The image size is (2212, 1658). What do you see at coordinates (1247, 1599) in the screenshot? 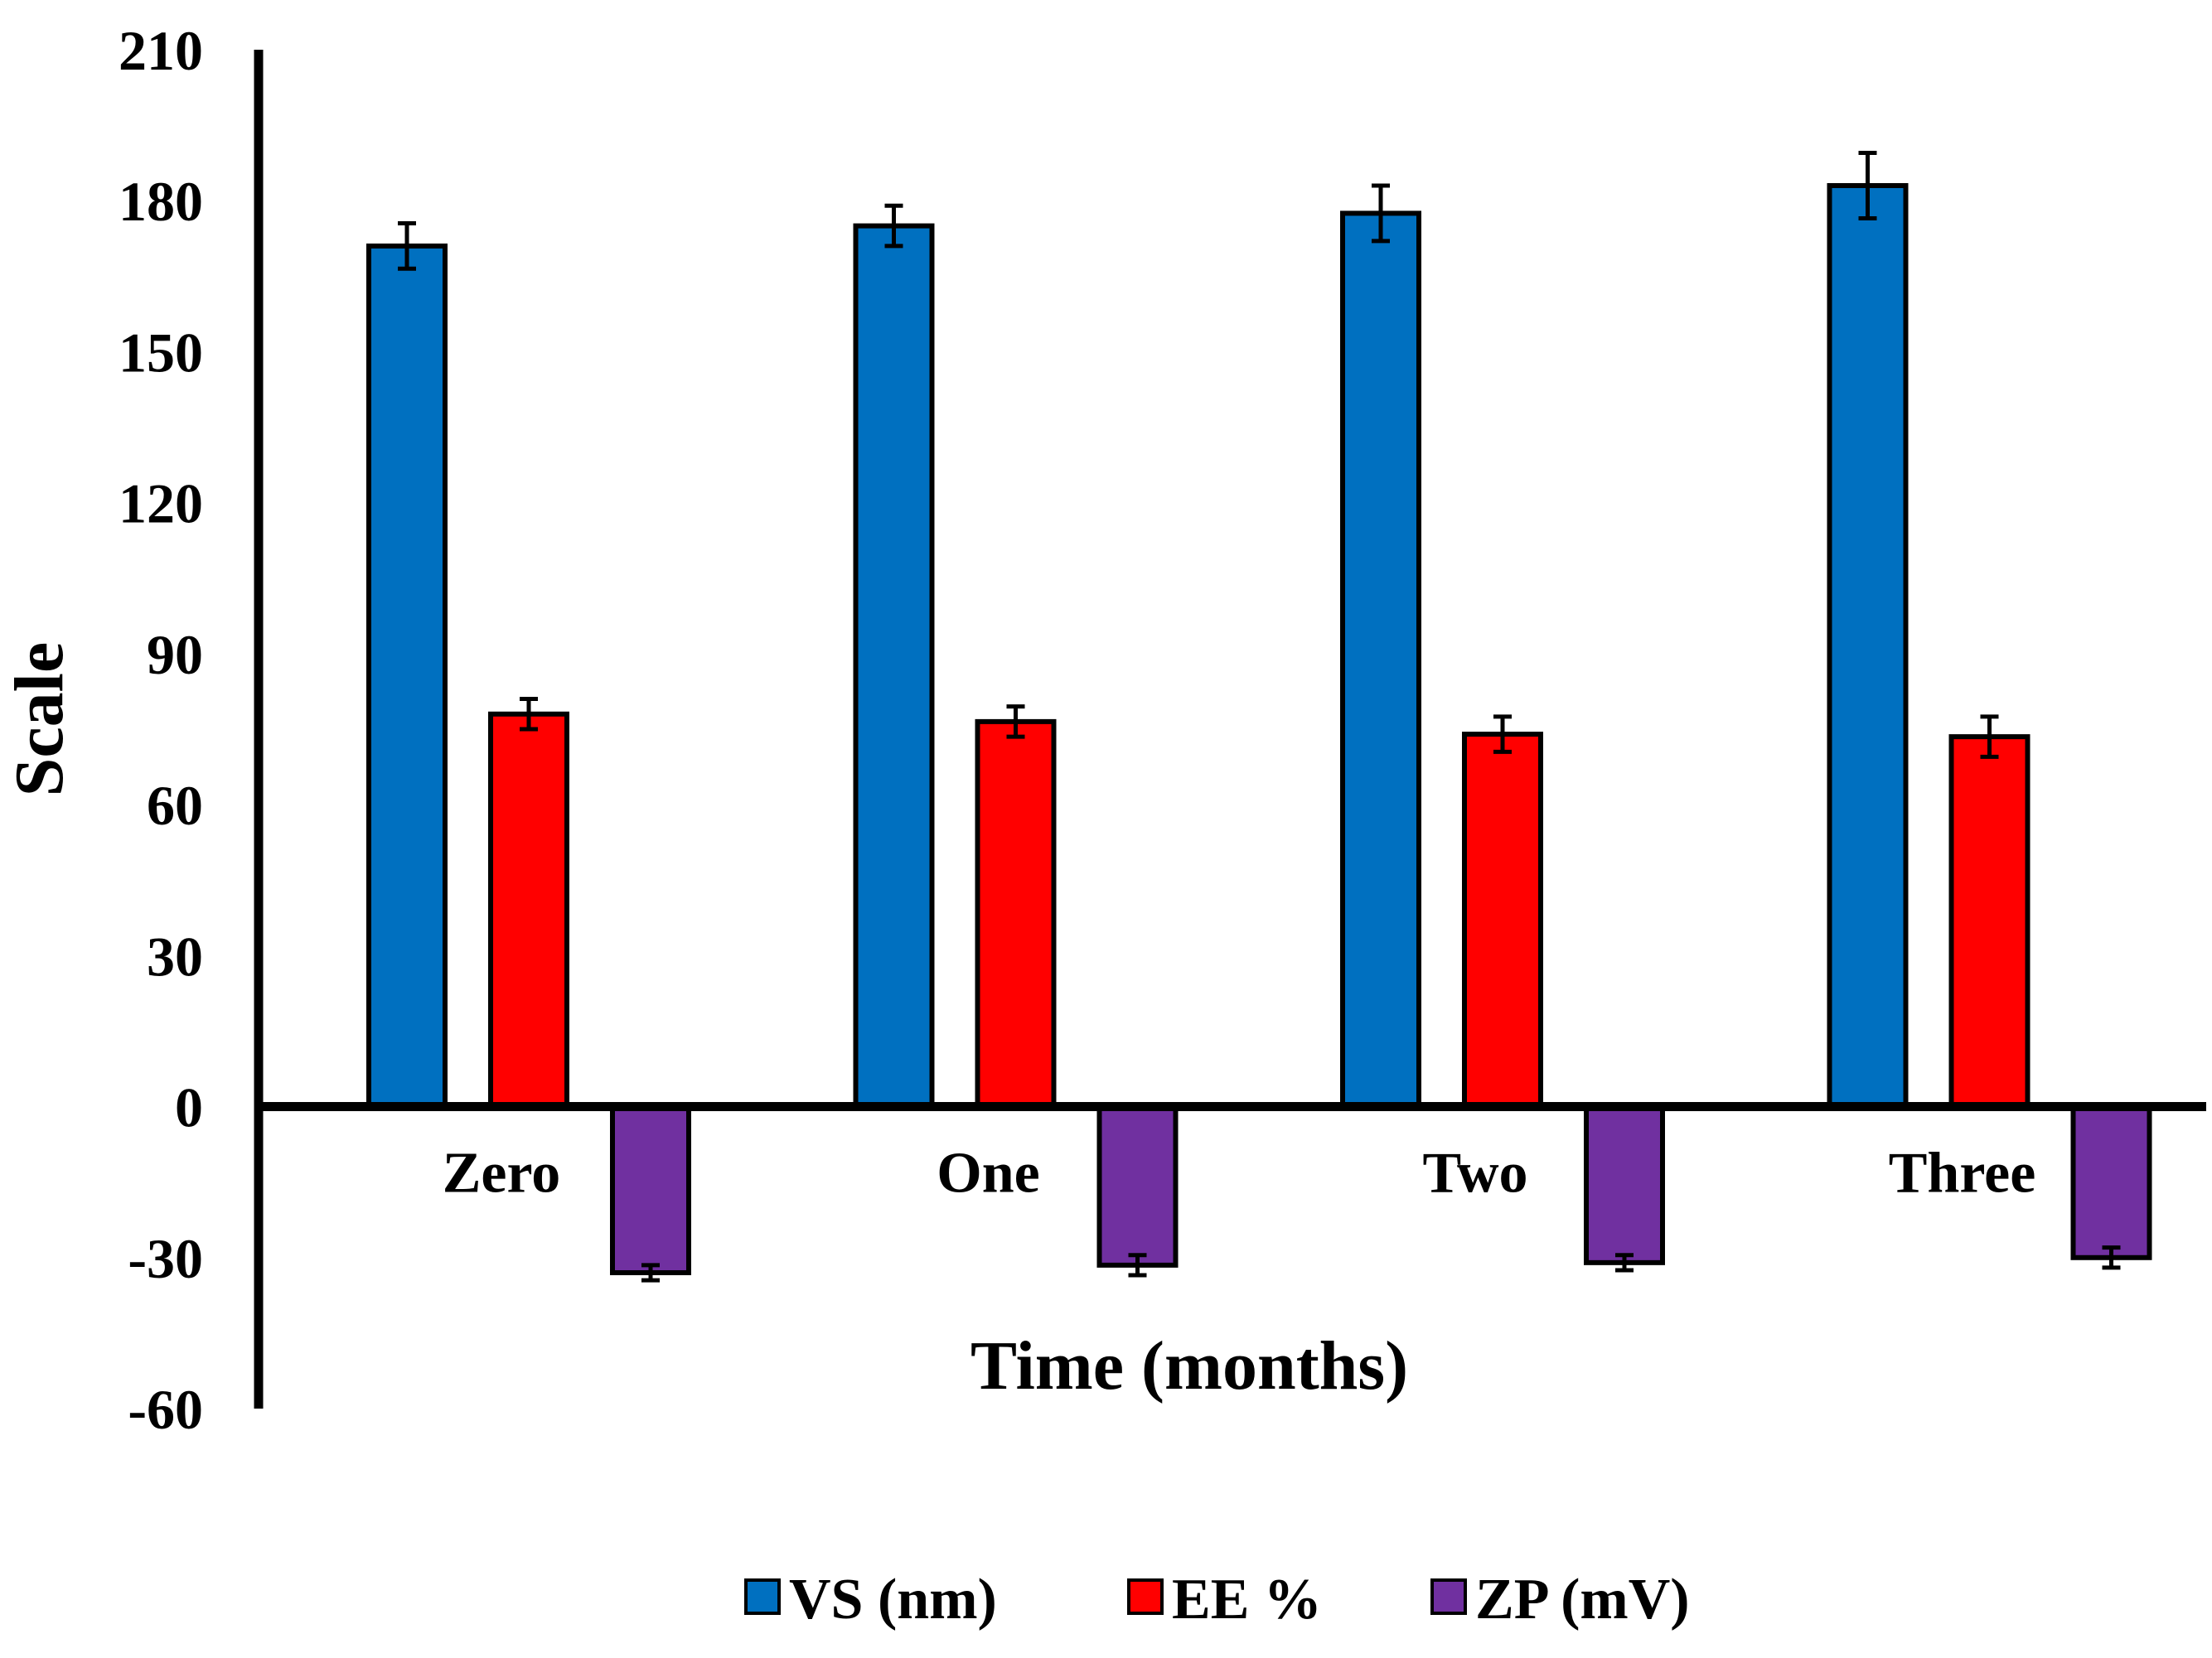
I see `legend-label: EE %` at bounding box center [1247, 1599].